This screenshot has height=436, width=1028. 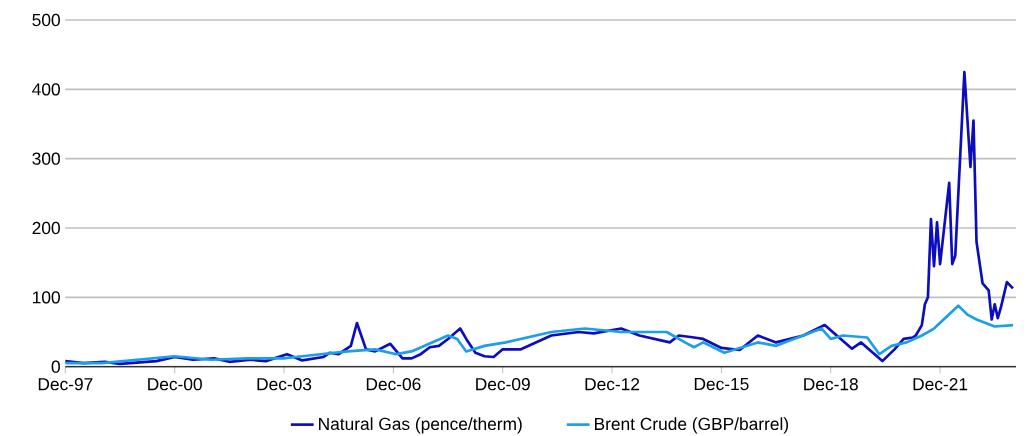 I want to click on y-tick-label: 500, so click(x=46, y=20).